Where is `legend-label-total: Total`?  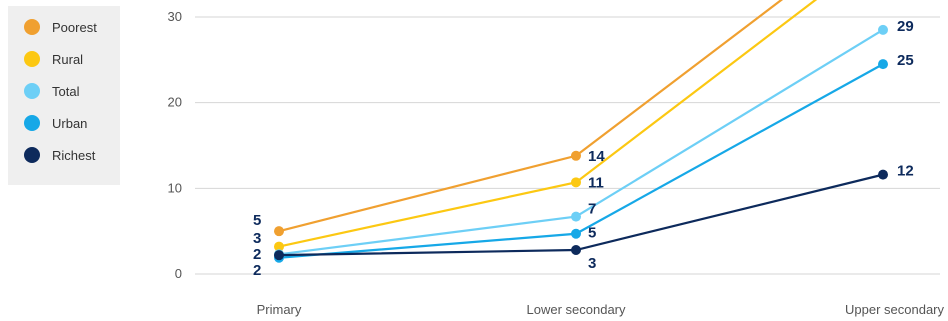
legend-label-total: Total is located at coordinates (66, 91).